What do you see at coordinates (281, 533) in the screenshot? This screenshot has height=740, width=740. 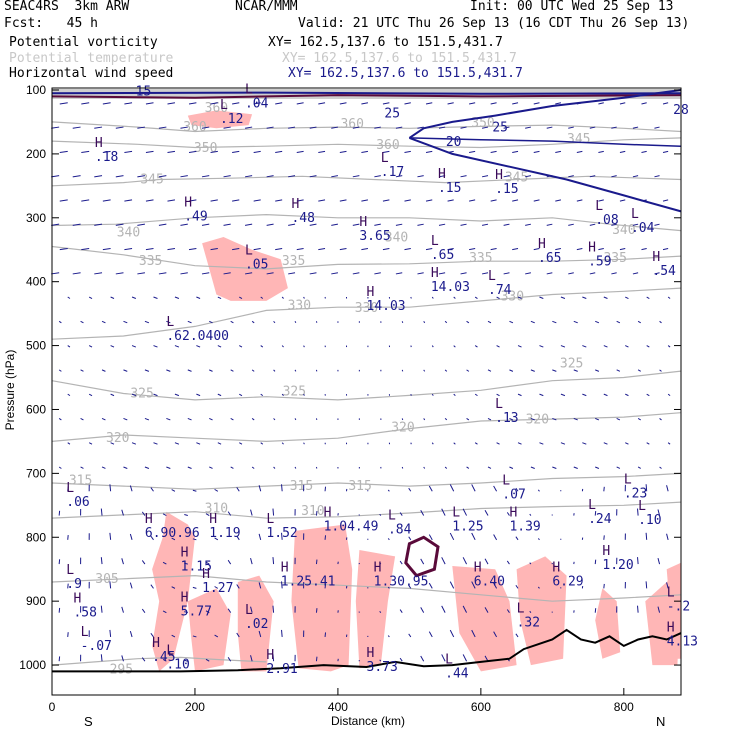 I see `extremum-value-28: 1.52` at bounding box center [281, 533].